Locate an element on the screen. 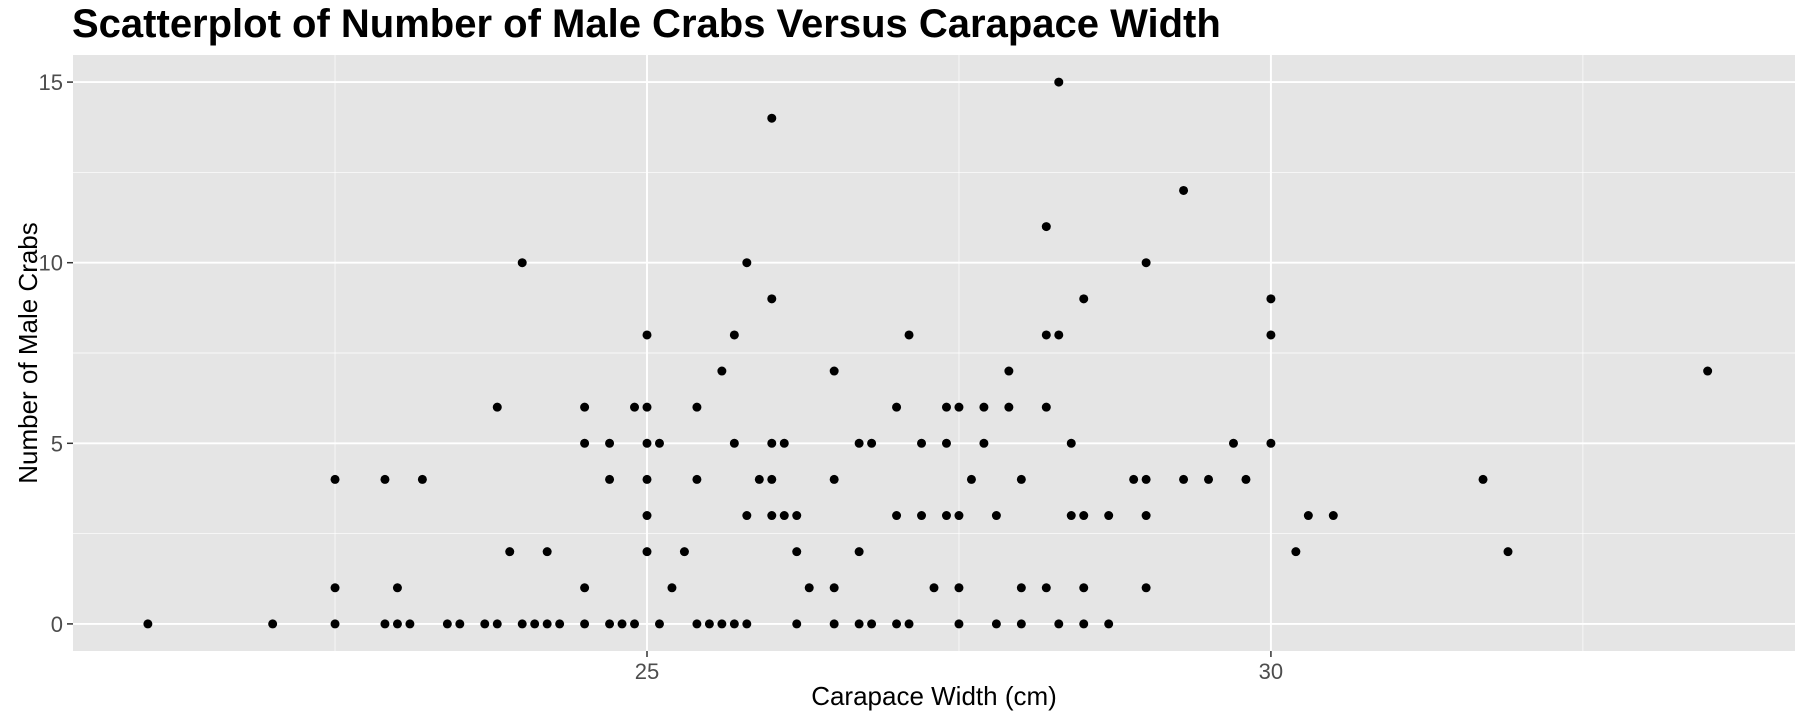  x-tick-label: 30 is located at coordinates (1271, 671).